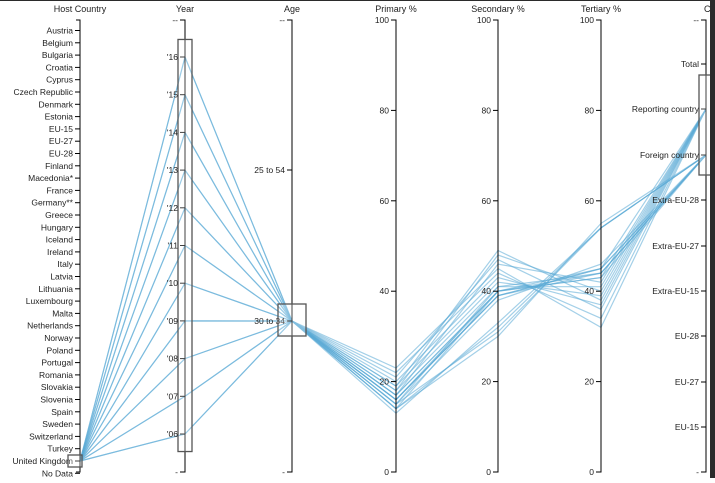 Image resolution: width=715 pixels, height=483 pixels. What do you see at coordinates (699, 20) in the screenshot?
I see `tick-end-top: --` at bounding box center [699, 20].